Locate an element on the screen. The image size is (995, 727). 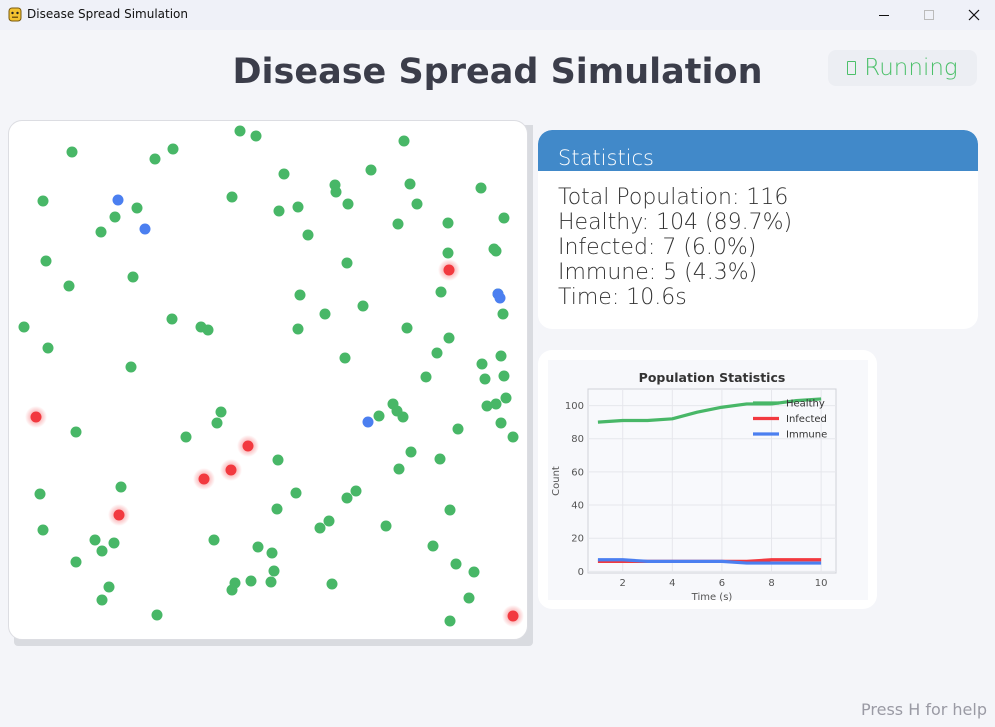
minimize-button is located at coordinates (884, 15).